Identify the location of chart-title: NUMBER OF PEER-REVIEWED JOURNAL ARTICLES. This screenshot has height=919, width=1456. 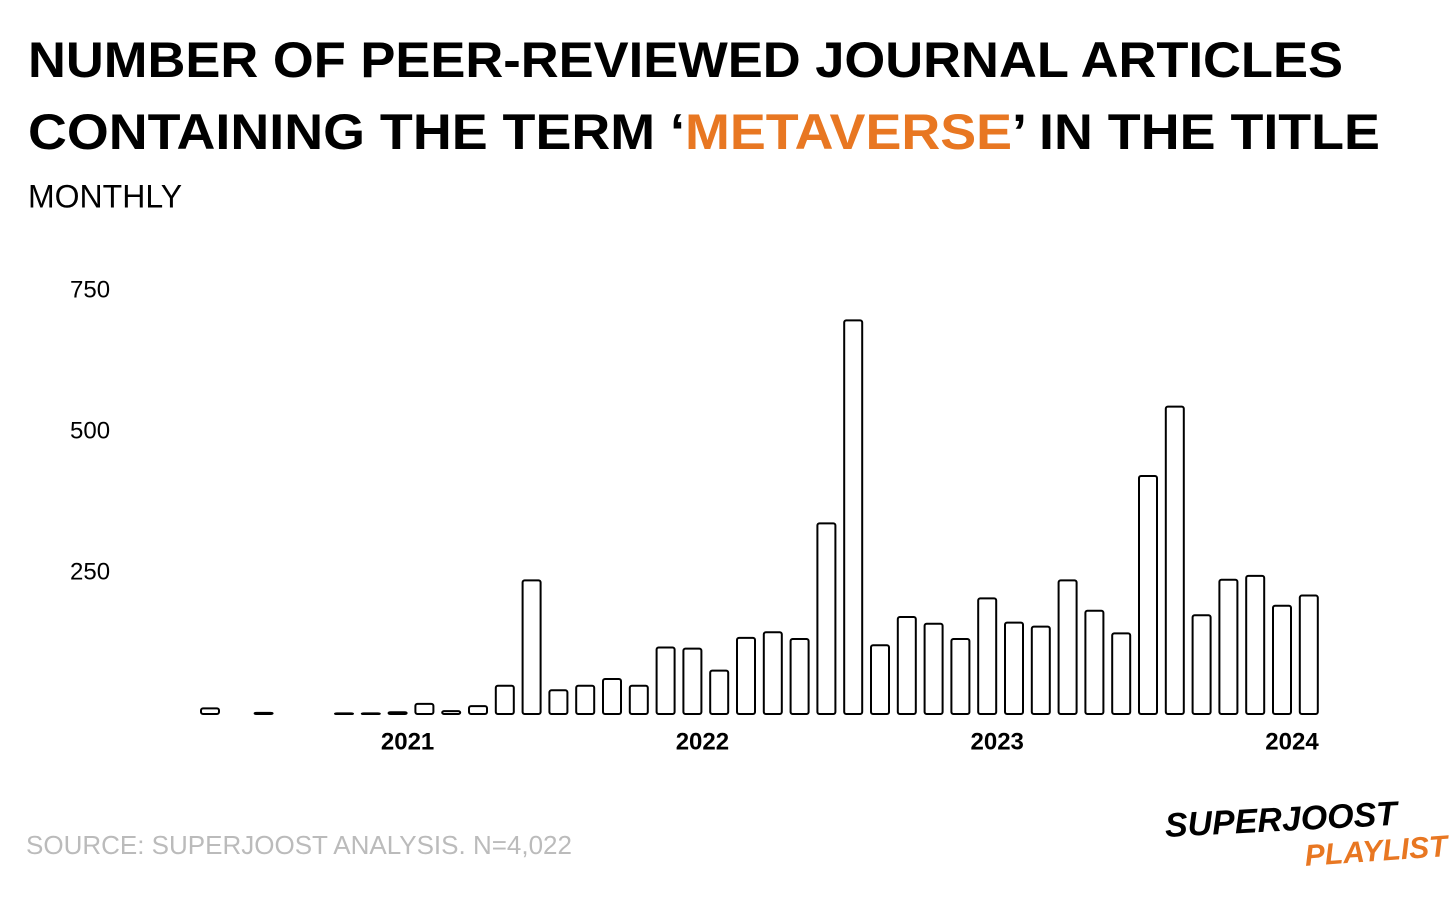
(685, 60).